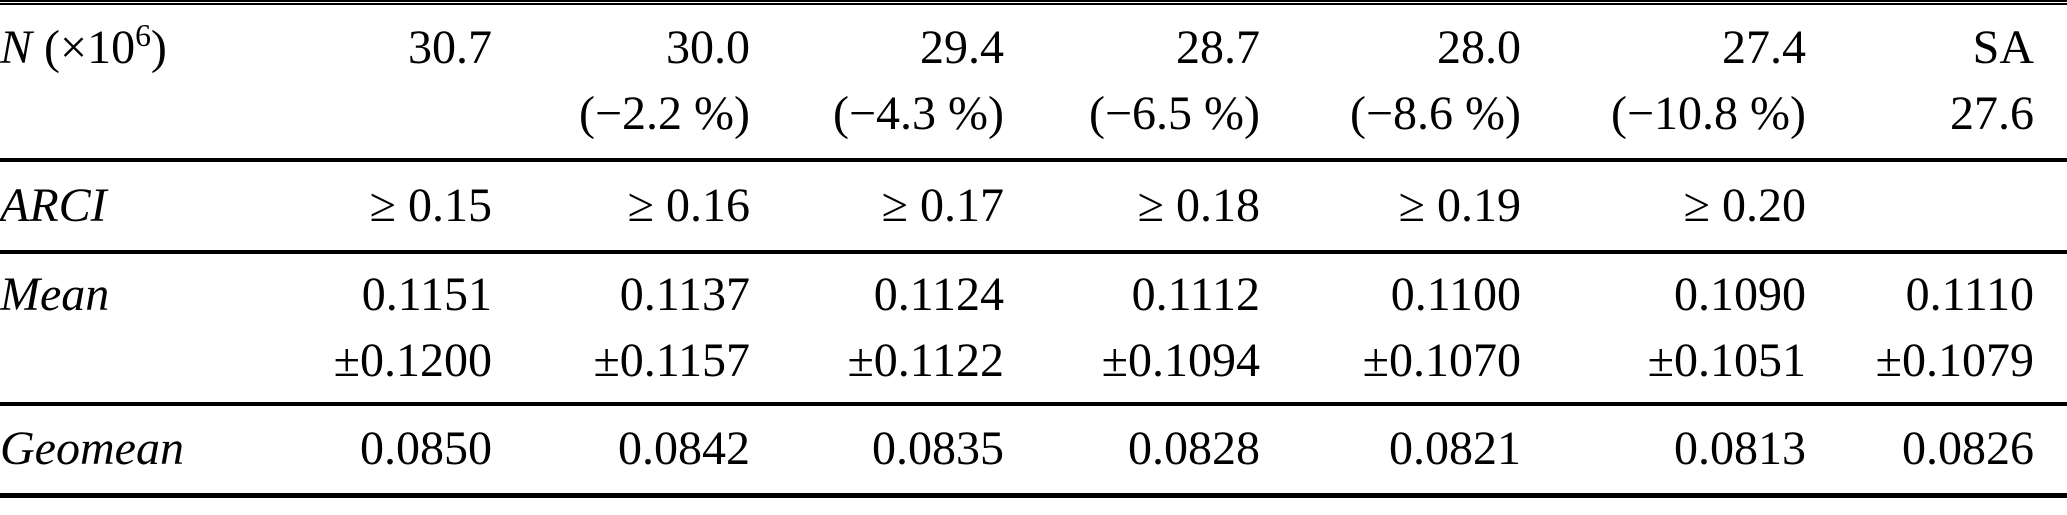  What do you see at coordinates (684, 294) in the screenshot?
I see `mean-value: 0.1137` at bounding box center [684, 294].